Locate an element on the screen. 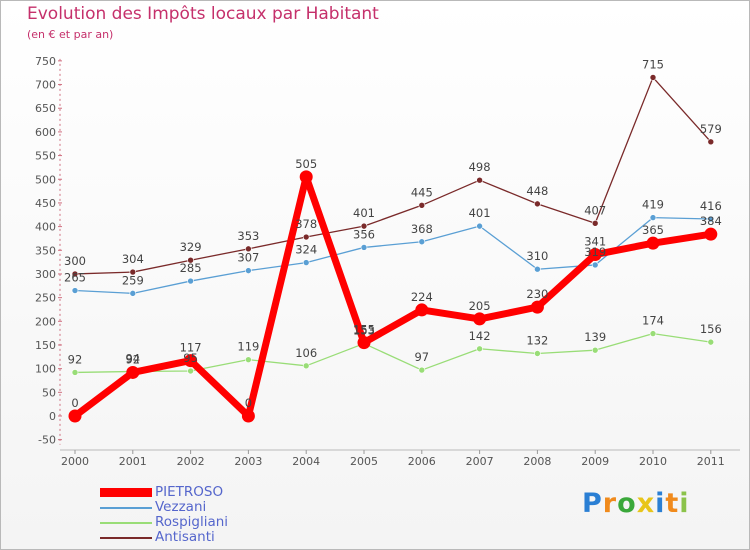 Image resolution: width=750 pixels, height=550 pixels. y-tick-label: 500 is located at coordinates (45, 179).